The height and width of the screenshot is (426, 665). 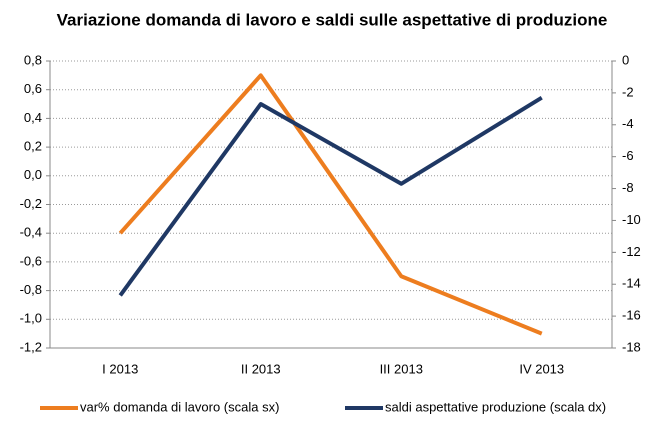 What do you see at coordinates (33, 117) in the screenshot?
I see `y-tick-label: 0,4` at bounding box center [33, 117].